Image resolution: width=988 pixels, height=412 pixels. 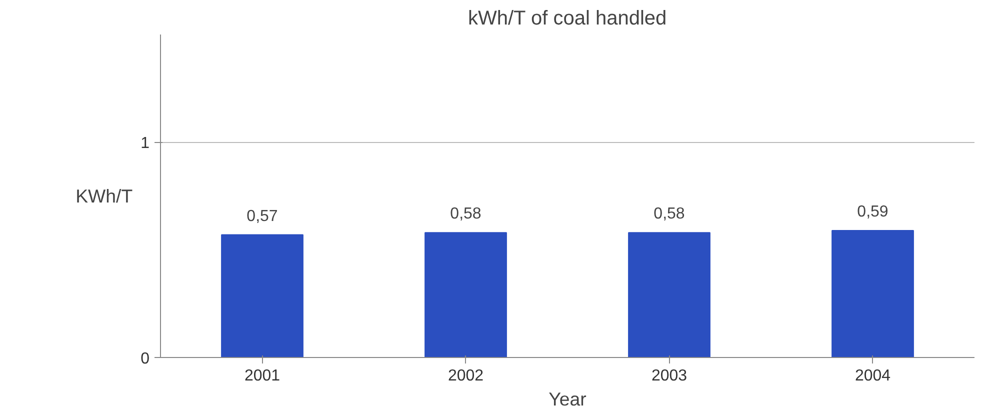 I want to click on data-label: 0,57, so click(x=262, y=216).